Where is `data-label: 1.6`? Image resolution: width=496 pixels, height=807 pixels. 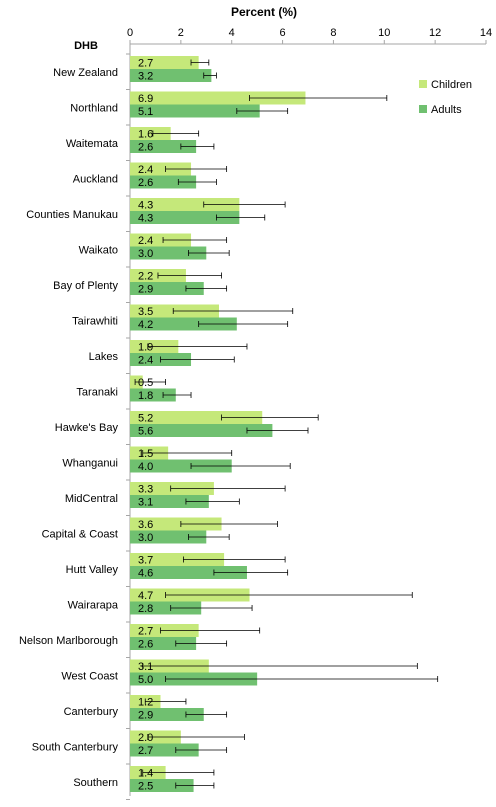 data-label: 1.6 is located at coordinates (145, 135).